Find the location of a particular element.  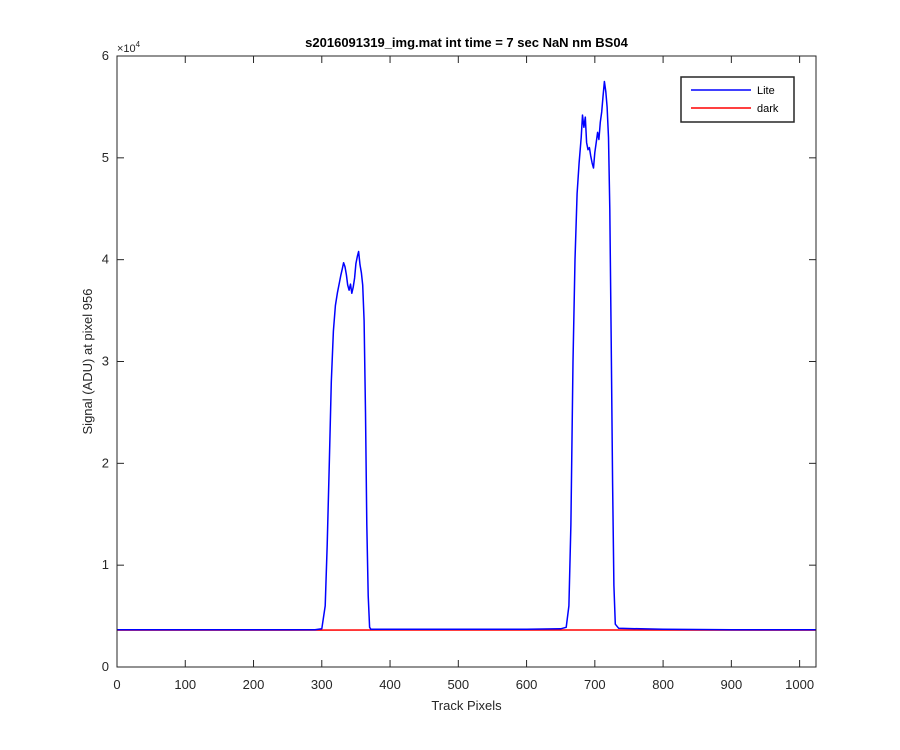

y-axis-label: Signal (ADU) at pixel 956 is located at coordinates (87, 362).